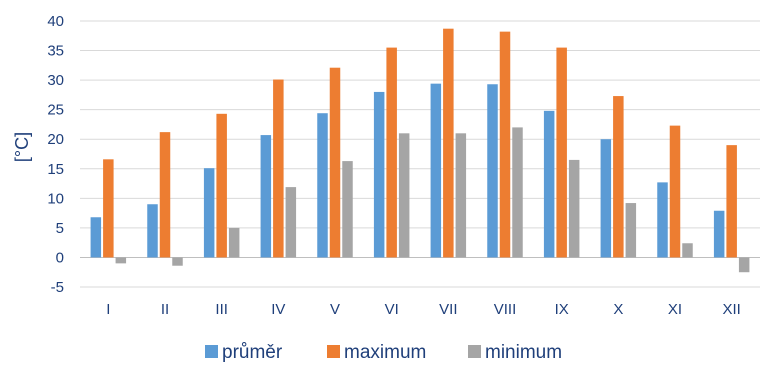  What do you see at coordinates (549, 184) in the screenshot?
I see `bar-průměr-IX` at bounding box center [549, 184].